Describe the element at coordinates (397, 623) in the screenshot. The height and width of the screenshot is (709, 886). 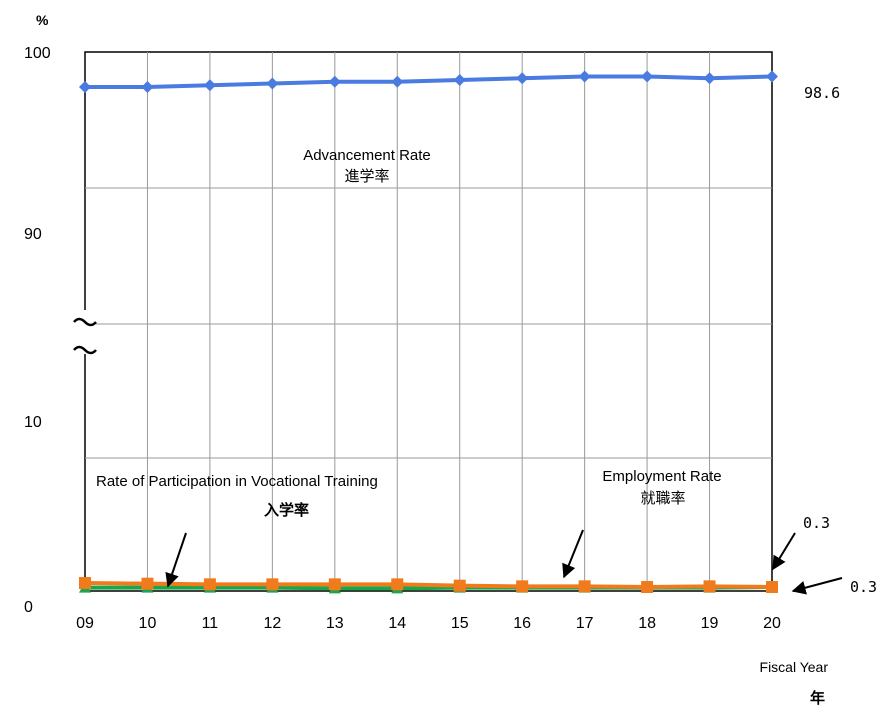
I see `x-tick-label: 14` at that location.